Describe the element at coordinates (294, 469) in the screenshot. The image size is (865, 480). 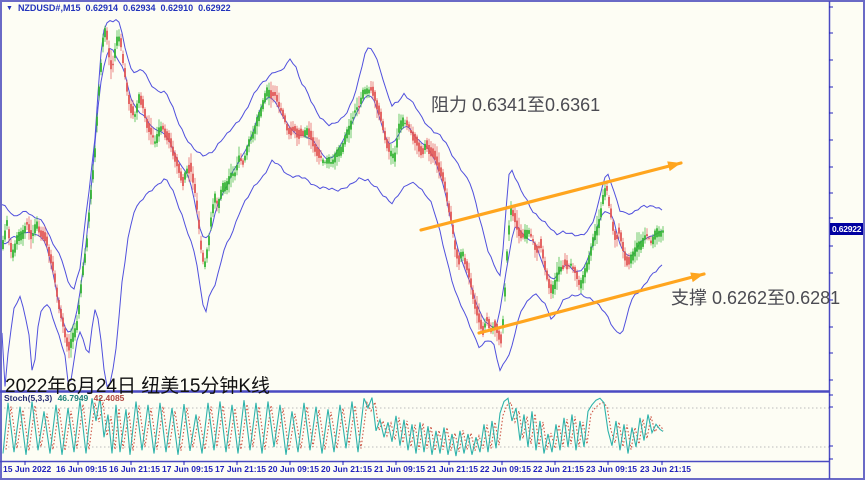
I see `time-axis-label: 20 Jun 09:15` at that location.